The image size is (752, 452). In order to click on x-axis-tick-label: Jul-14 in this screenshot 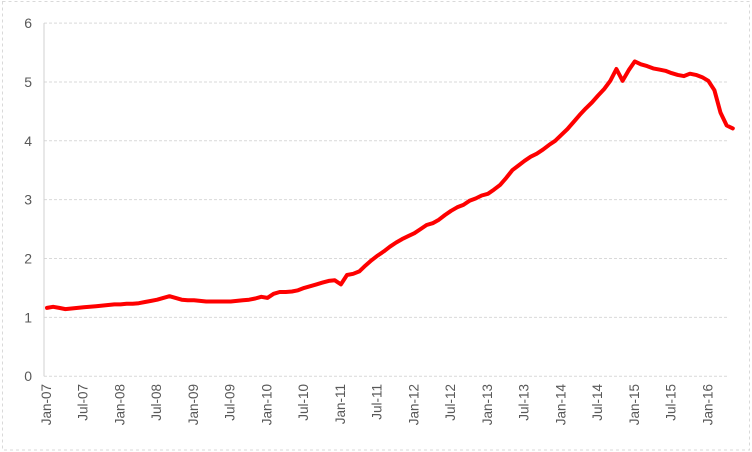, I will do `click(597, 402)`.